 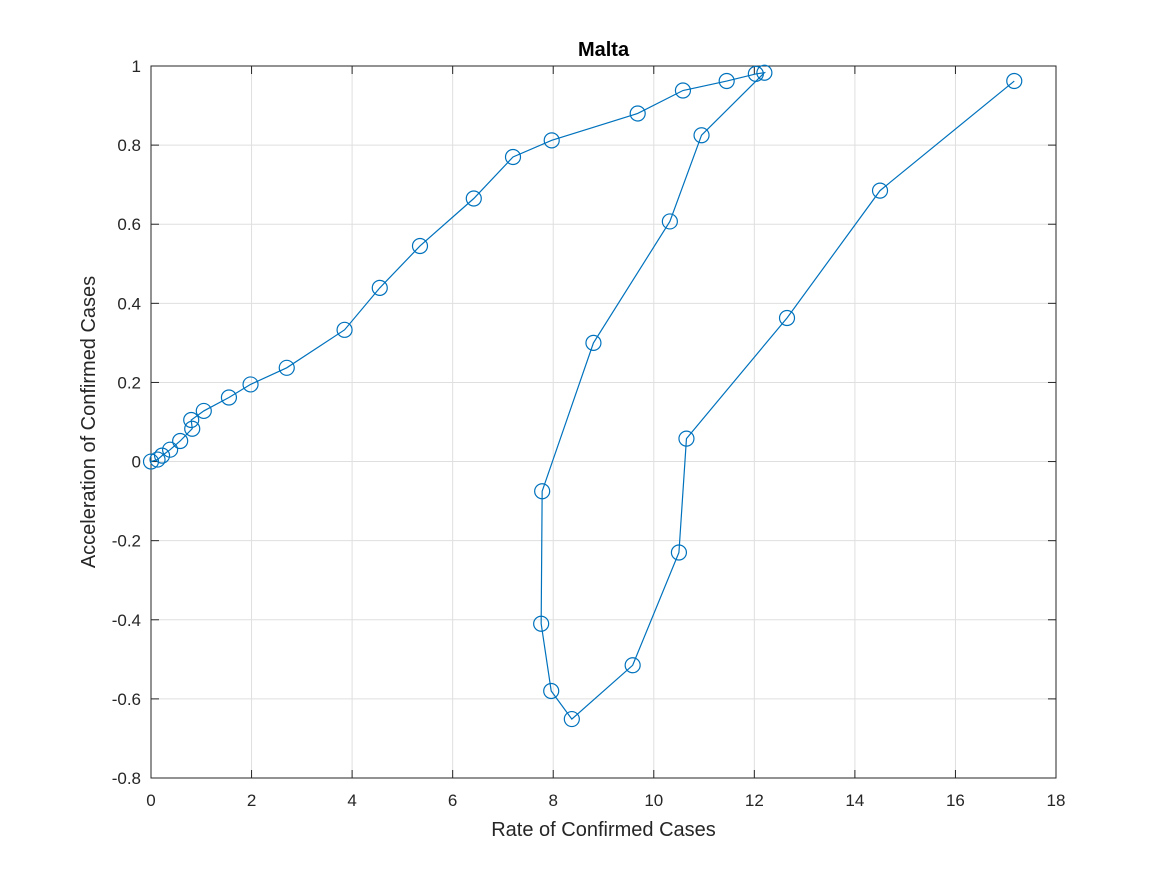 What do you see at coordinates (452, 800) in the screenshot?
I see `x-tick-label: 6` at bounding box center [452, 800].